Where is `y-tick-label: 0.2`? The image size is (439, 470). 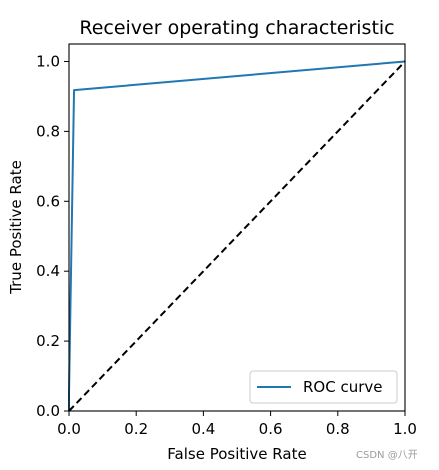
y-tick-label: 0.2 is located at coordinates (48, 341).